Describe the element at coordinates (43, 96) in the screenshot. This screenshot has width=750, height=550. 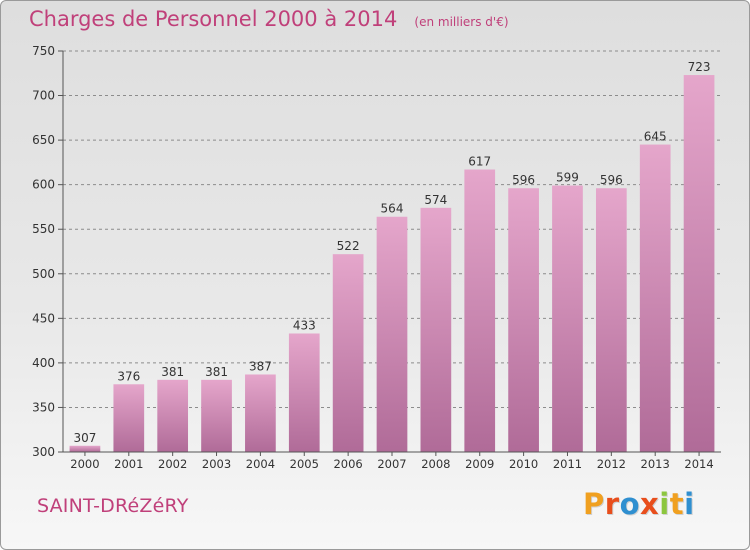
I see `y-tick-label: 700` at that location.